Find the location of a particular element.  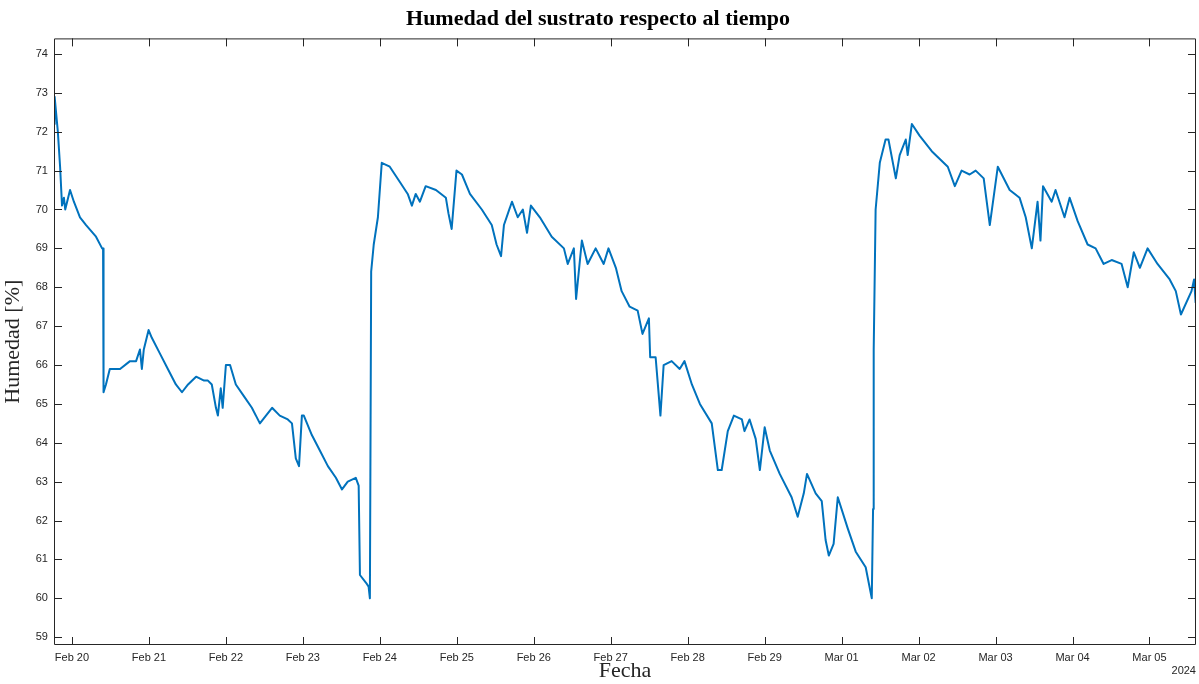

y-tick-label: 71 is located at coordinates (41, 169).